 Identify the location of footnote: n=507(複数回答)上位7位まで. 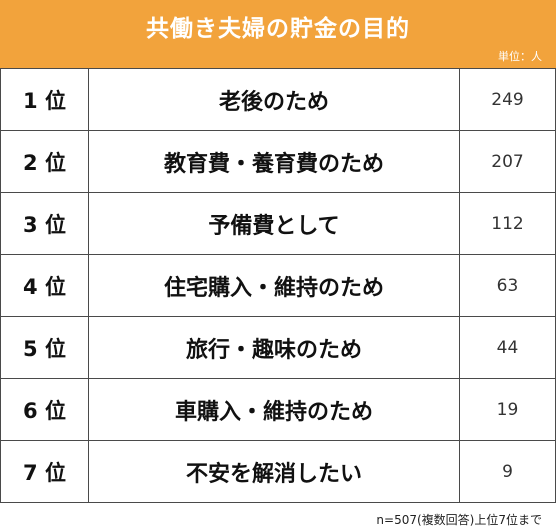
(459, 520).